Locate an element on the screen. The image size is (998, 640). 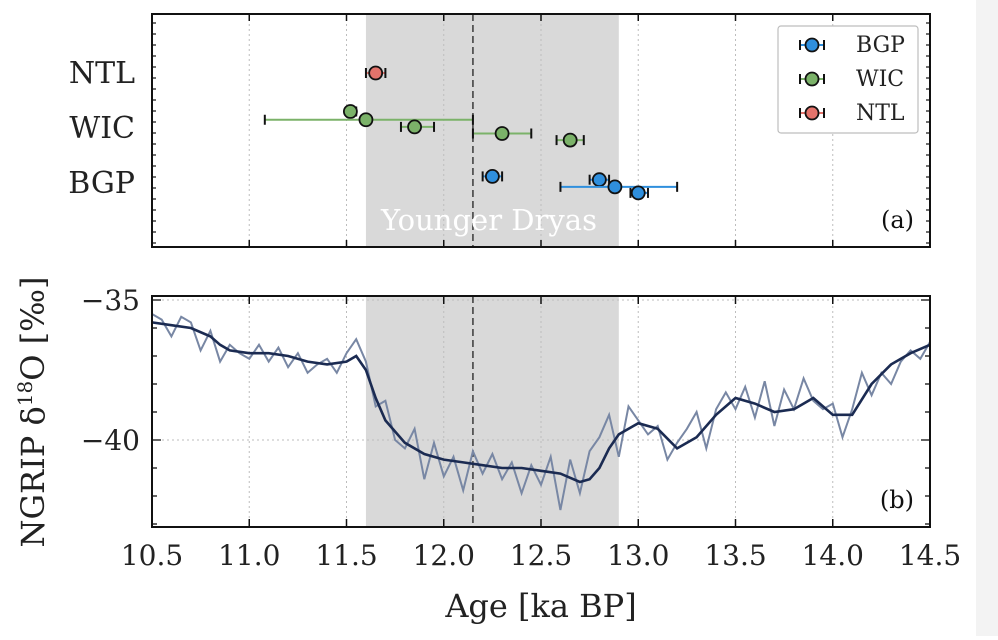
panel-b-label: (b) is located at coordinates (897, 500).